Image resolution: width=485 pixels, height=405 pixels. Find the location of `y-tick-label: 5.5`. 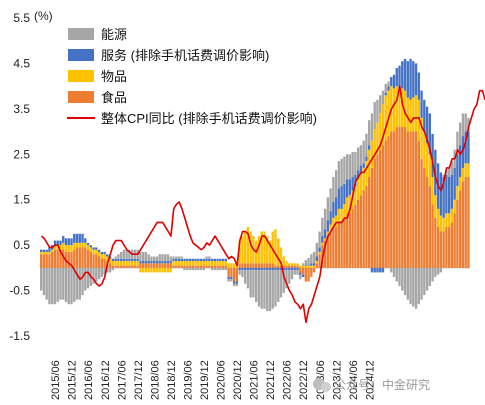

y-tick-label: 5.5 is located at coordinates (21, 18).